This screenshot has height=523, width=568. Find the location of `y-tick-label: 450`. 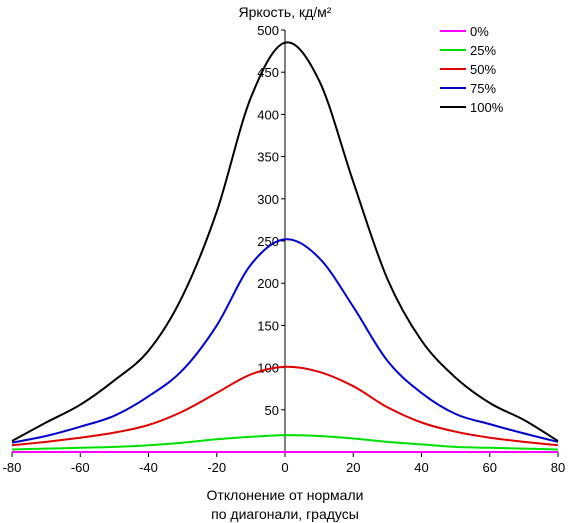

y-tick-label: 450 is located at coordinates (268, 72).